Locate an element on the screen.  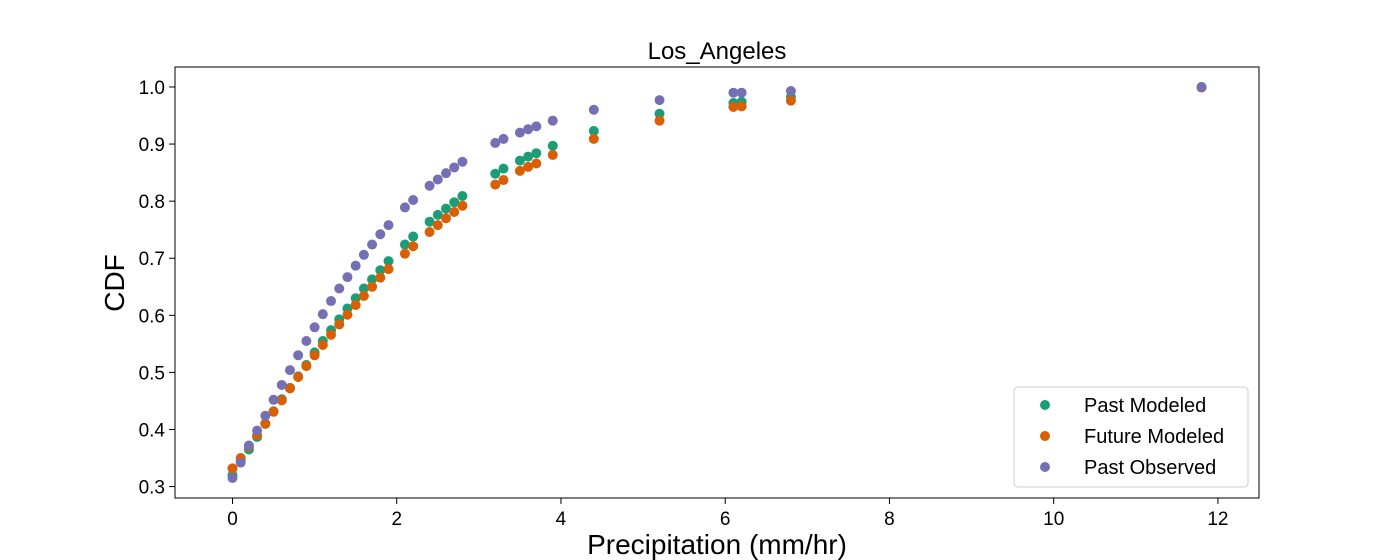
y-tick-label: 0.4 is located at coordinates (152, 430).